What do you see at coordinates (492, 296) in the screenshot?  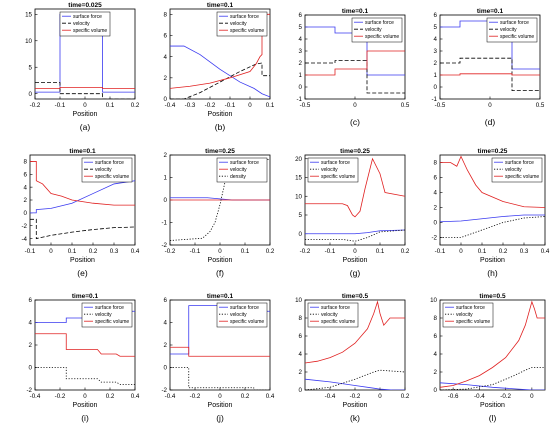 I see `chart-title: time=0.5` at bounding box center [492, 296].